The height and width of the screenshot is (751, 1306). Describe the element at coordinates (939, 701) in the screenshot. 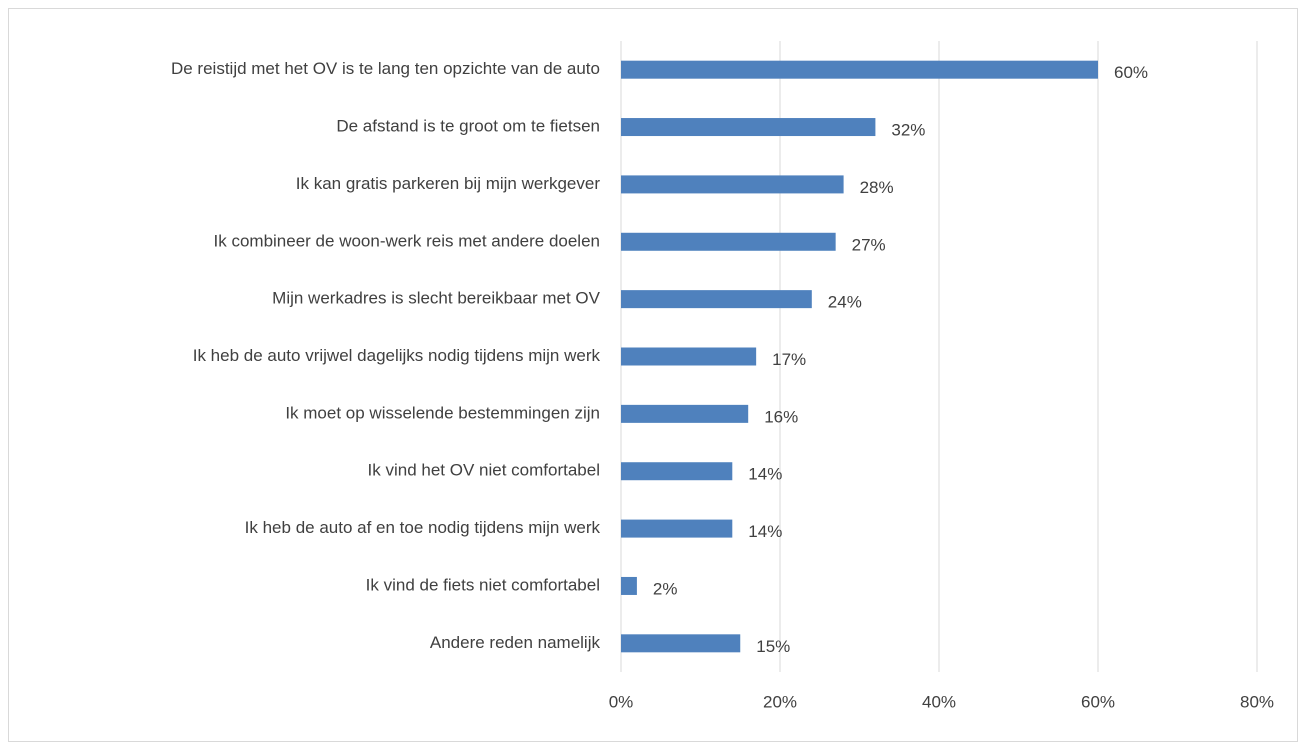

I see `x-tick-label: 40%` at that location.